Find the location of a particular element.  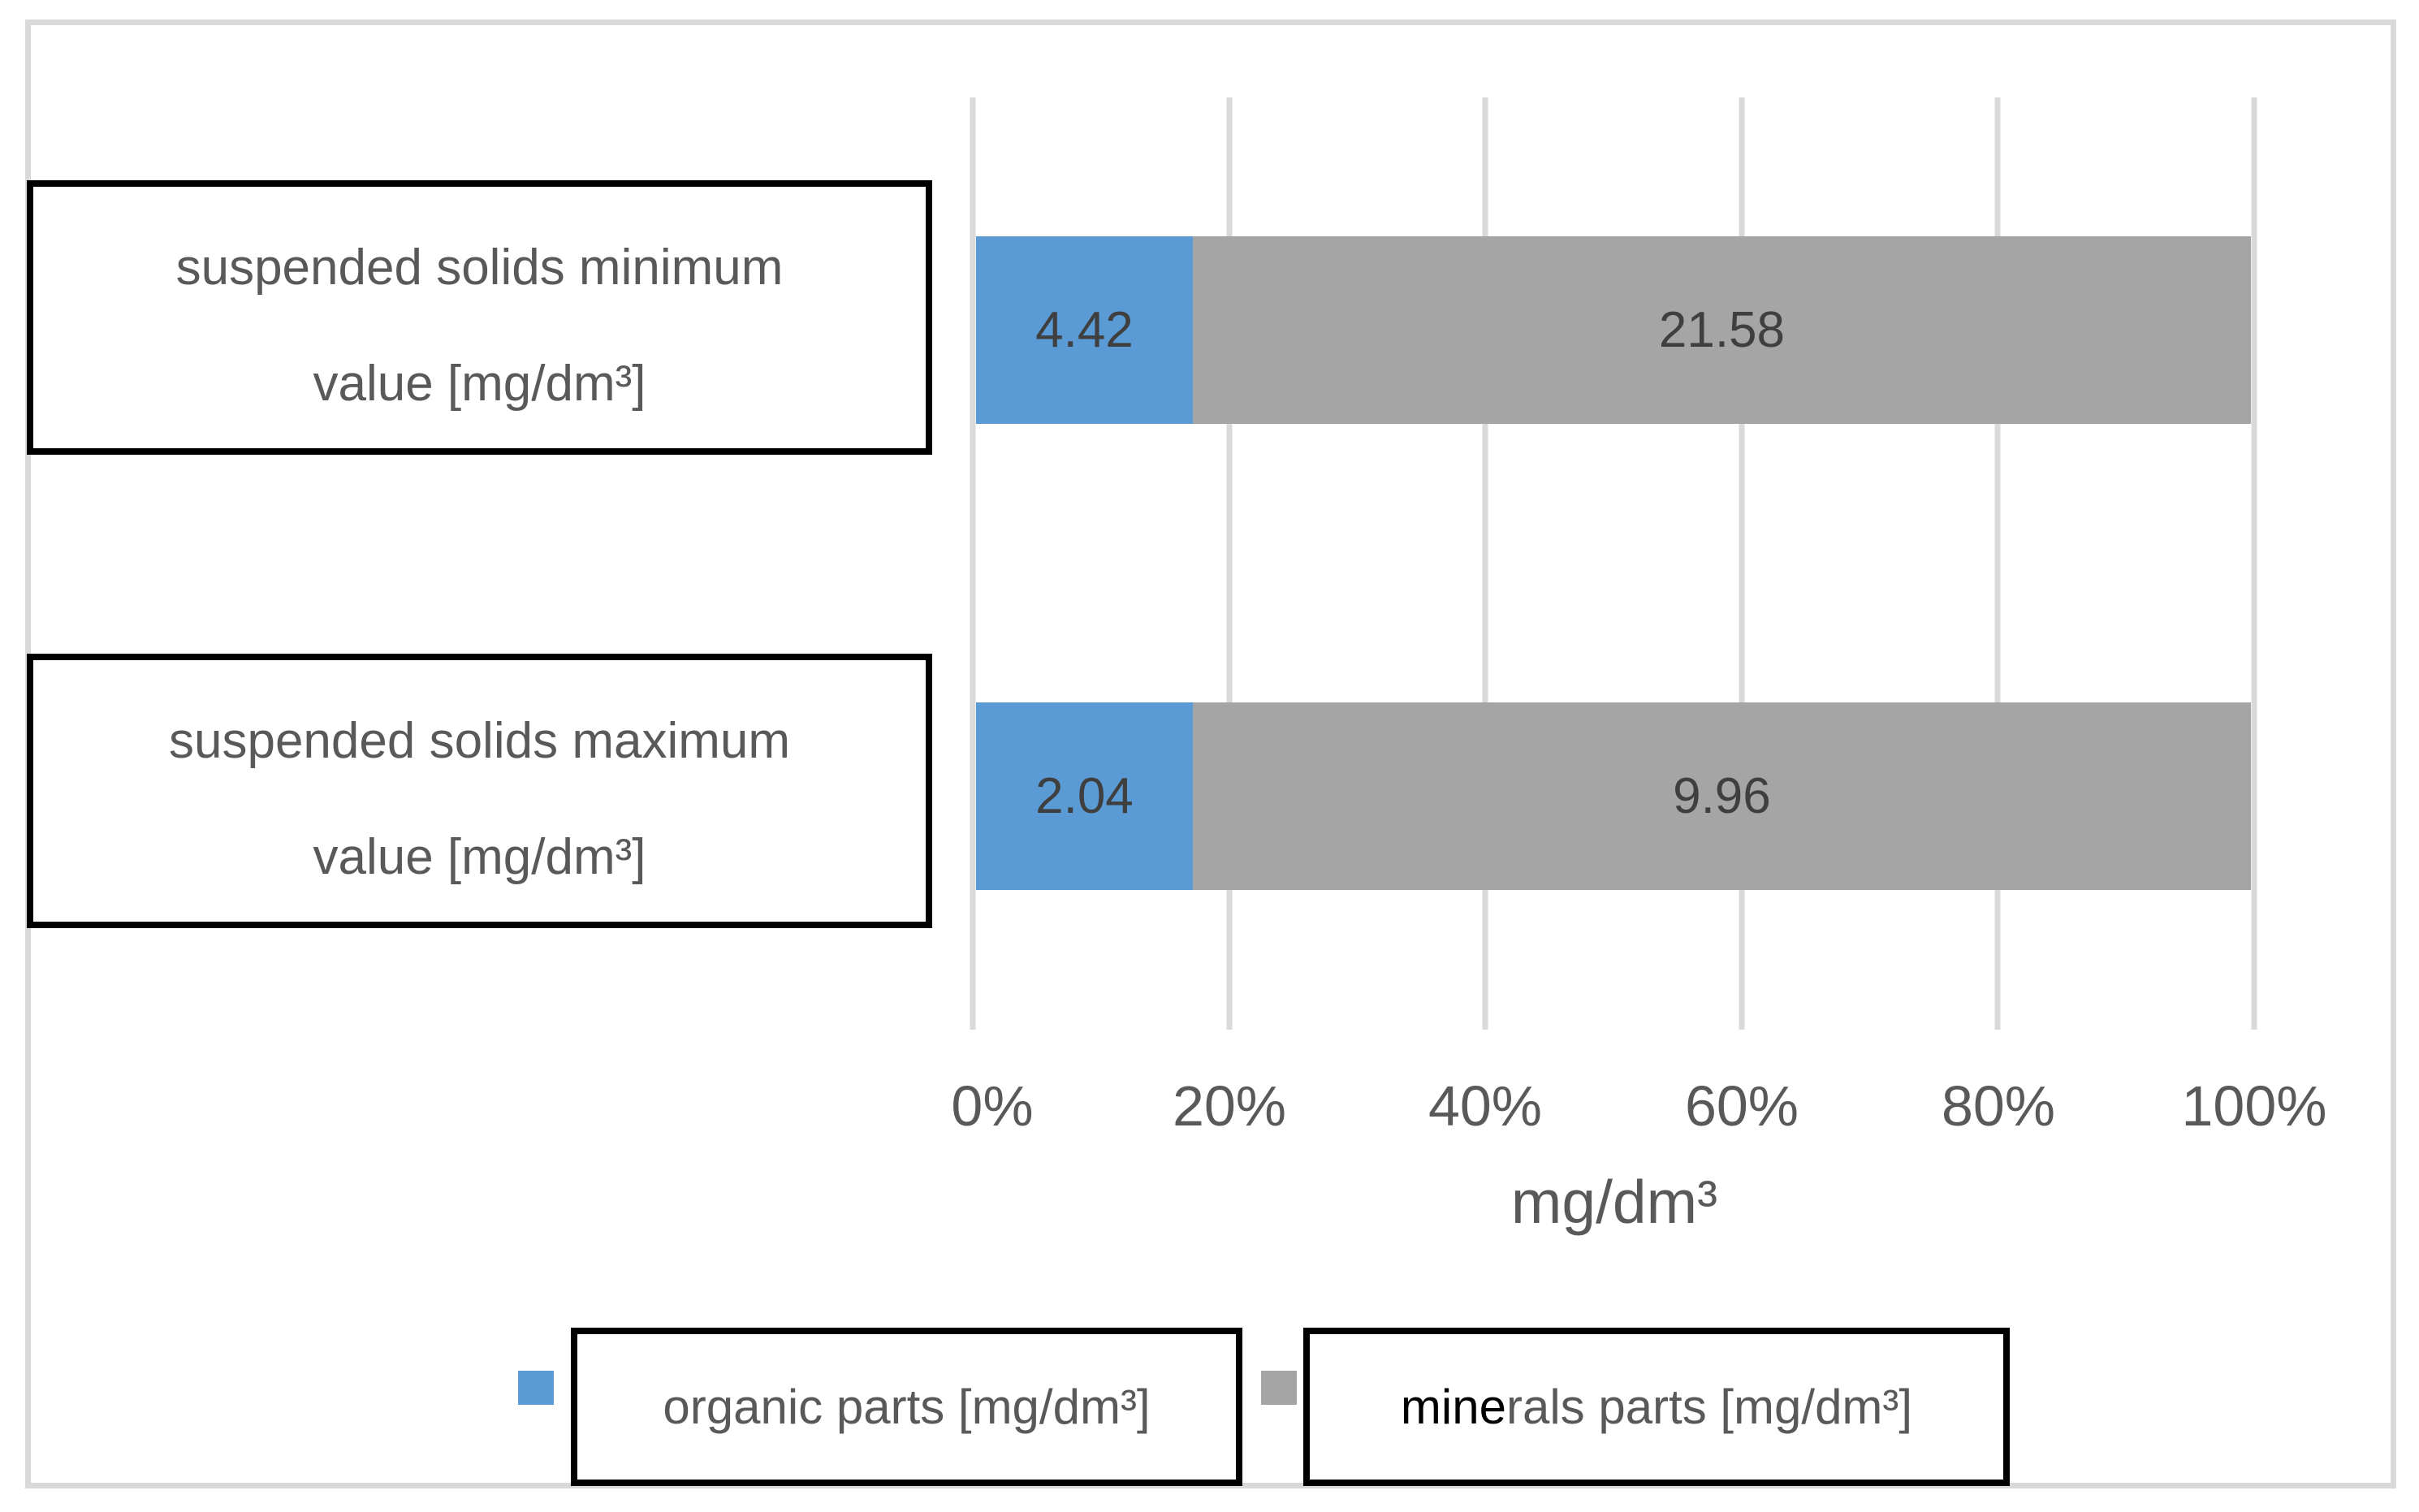

bar-segment-minerals-maximum: 9.96 is located at coordinates (1721, 796).